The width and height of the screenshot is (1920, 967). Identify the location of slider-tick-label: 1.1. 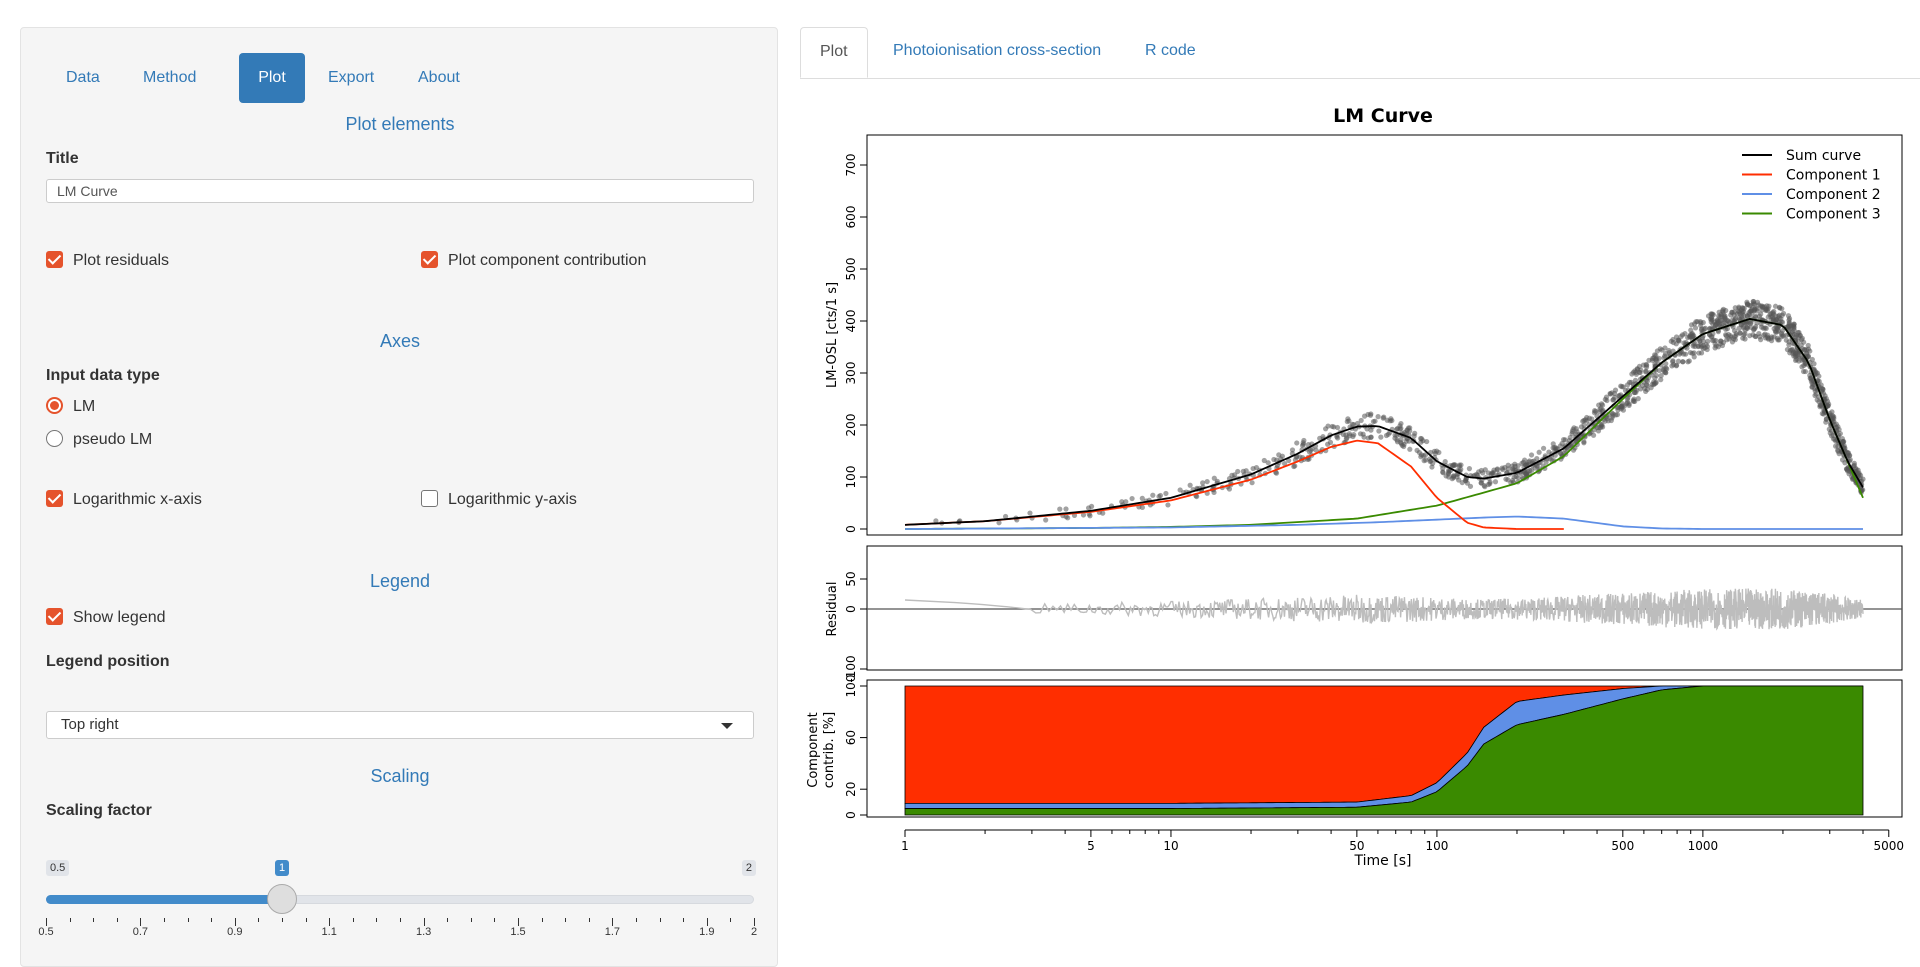
(329, 932).